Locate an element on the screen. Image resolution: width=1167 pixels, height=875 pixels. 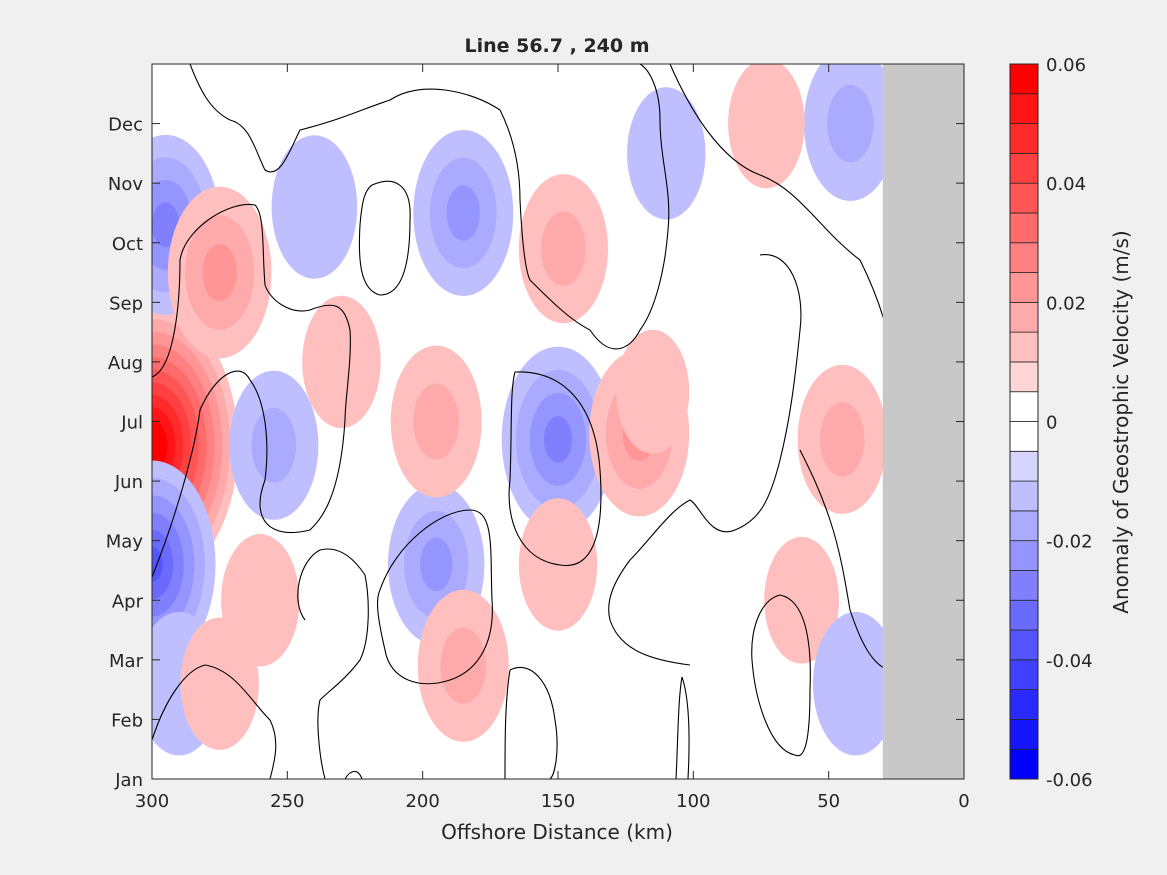
no-data-region is located at coordinates (923, 421).